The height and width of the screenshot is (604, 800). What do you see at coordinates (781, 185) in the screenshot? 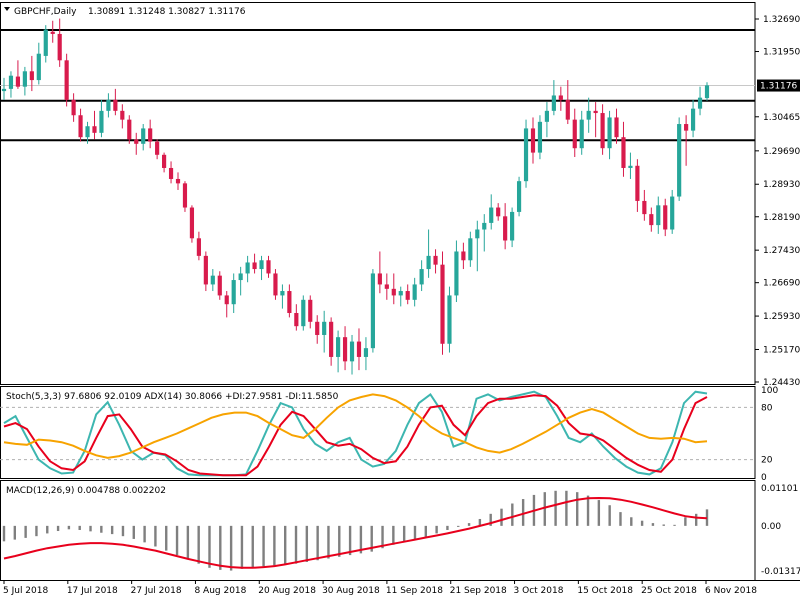
I see `price-tick-label: 1.28930` at bounding box center [781, 185].